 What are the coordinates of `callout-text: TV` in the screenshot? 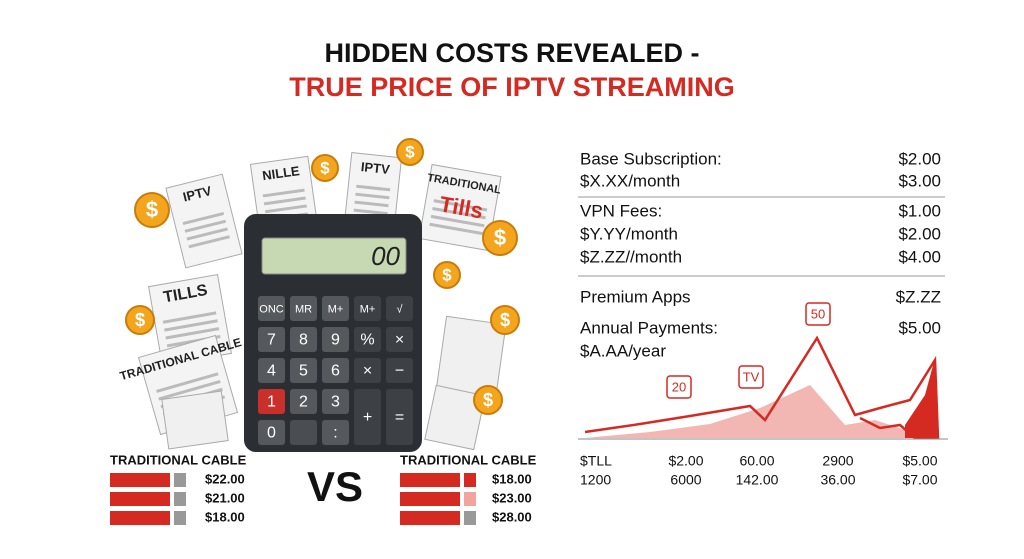 It's located at (751, 376).